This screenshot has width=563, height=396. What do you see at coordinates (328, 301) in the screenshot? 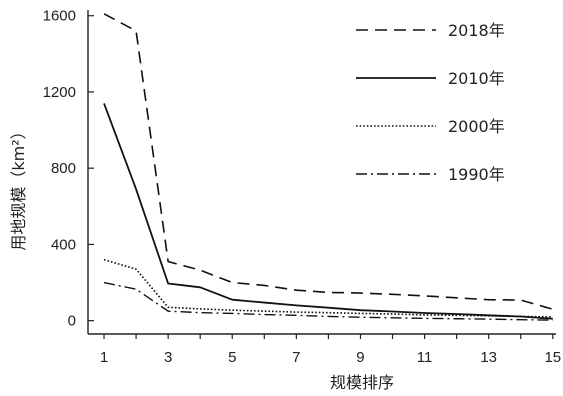
I see `series-line-1990年` at bounding box center [328, 301].